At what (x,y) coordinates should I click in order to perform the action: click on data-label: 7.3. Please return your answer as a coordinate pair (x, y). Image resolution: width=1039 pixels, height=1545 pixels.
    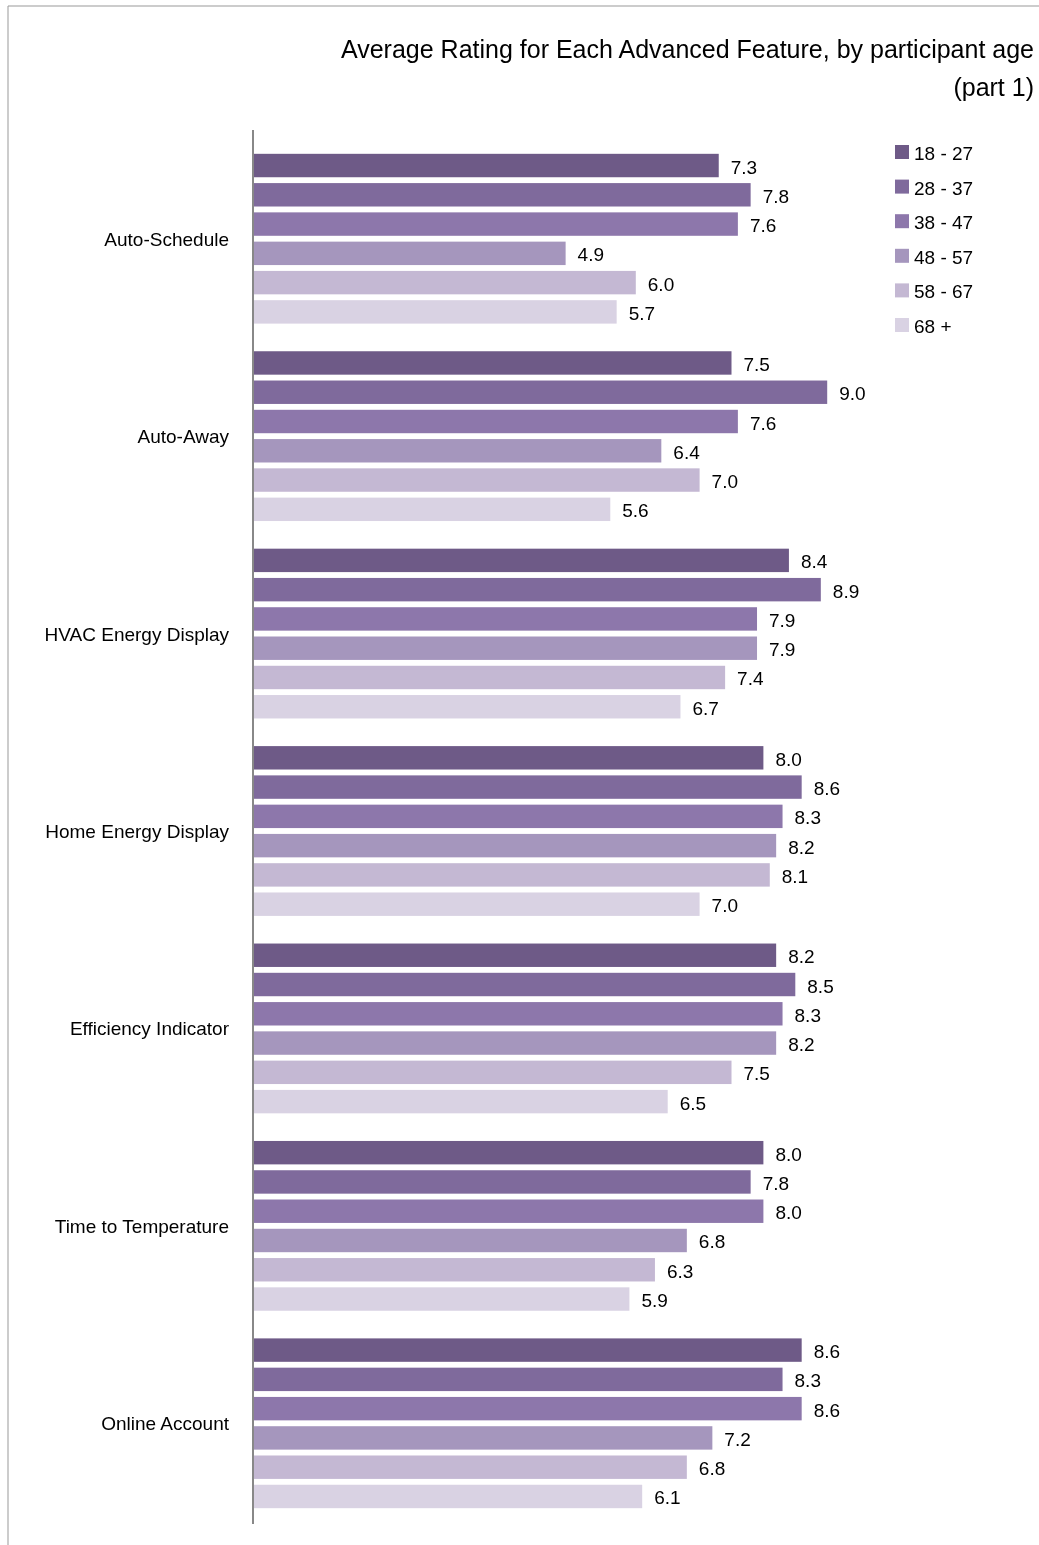
    Looking at the image, I should click on (744, 167).